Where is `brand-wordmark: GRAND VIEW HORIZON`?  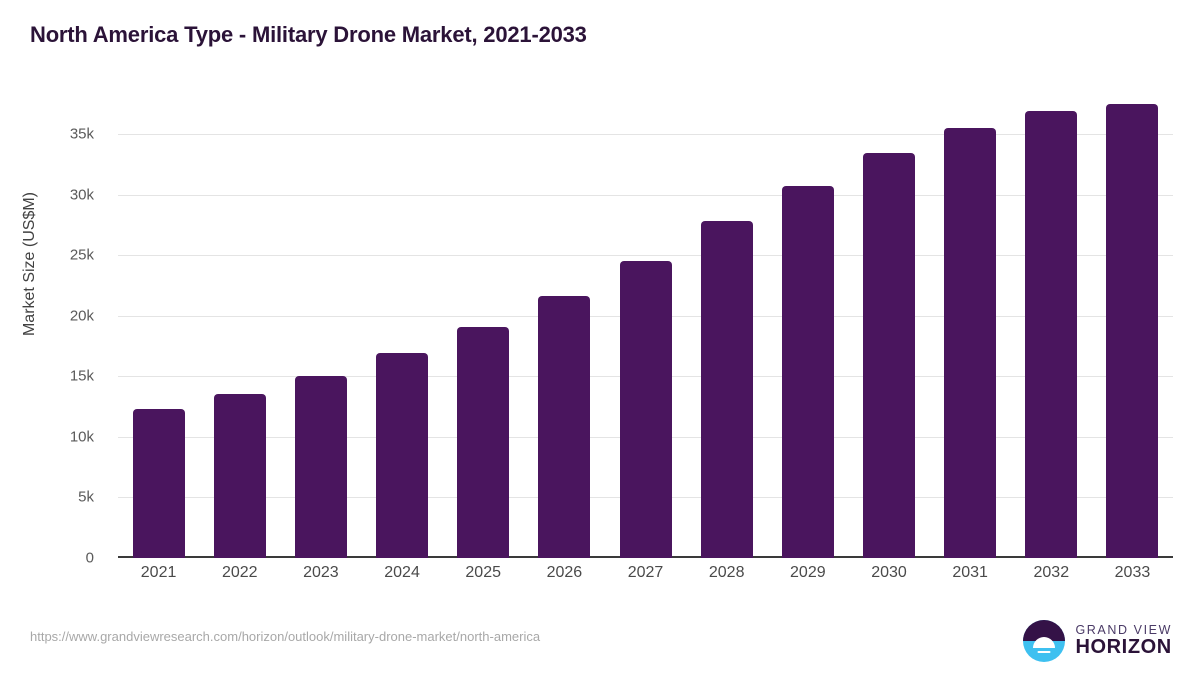 brand-wordmark: GRAND VIEW HORIZON is located at coordinates (1123, 640).